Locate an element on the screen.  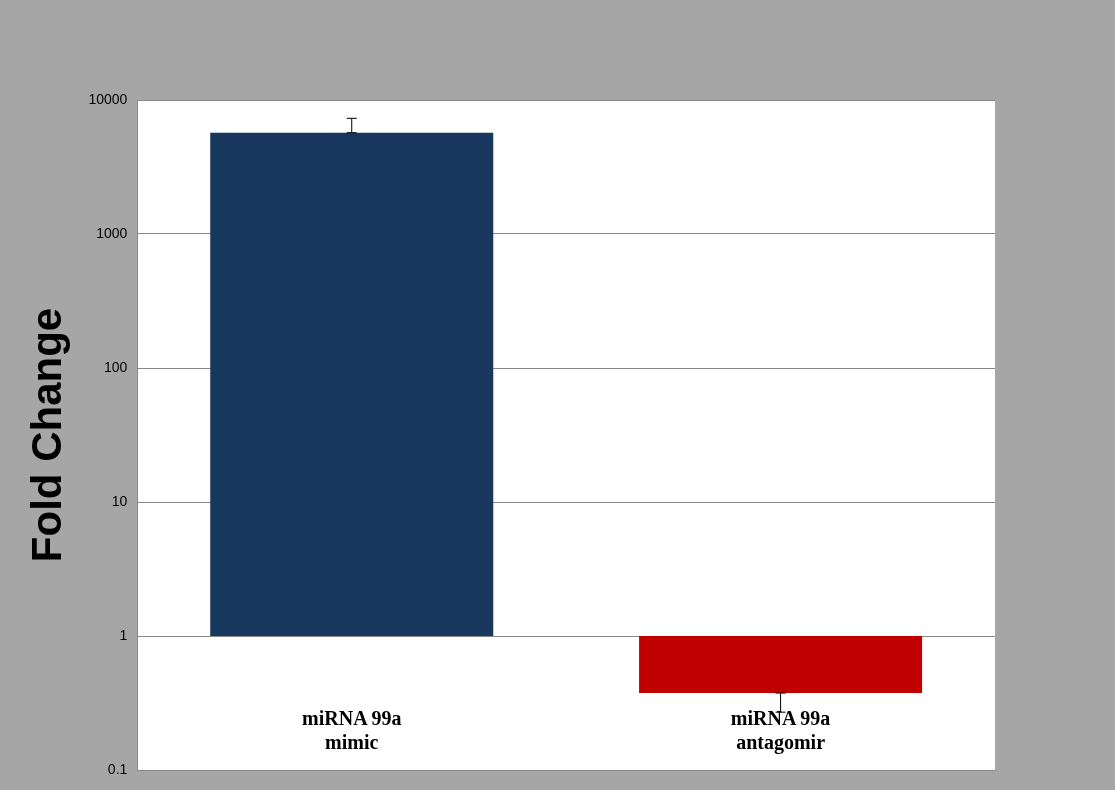
y-tick-label: 10 is located at coordinates (119, 500).